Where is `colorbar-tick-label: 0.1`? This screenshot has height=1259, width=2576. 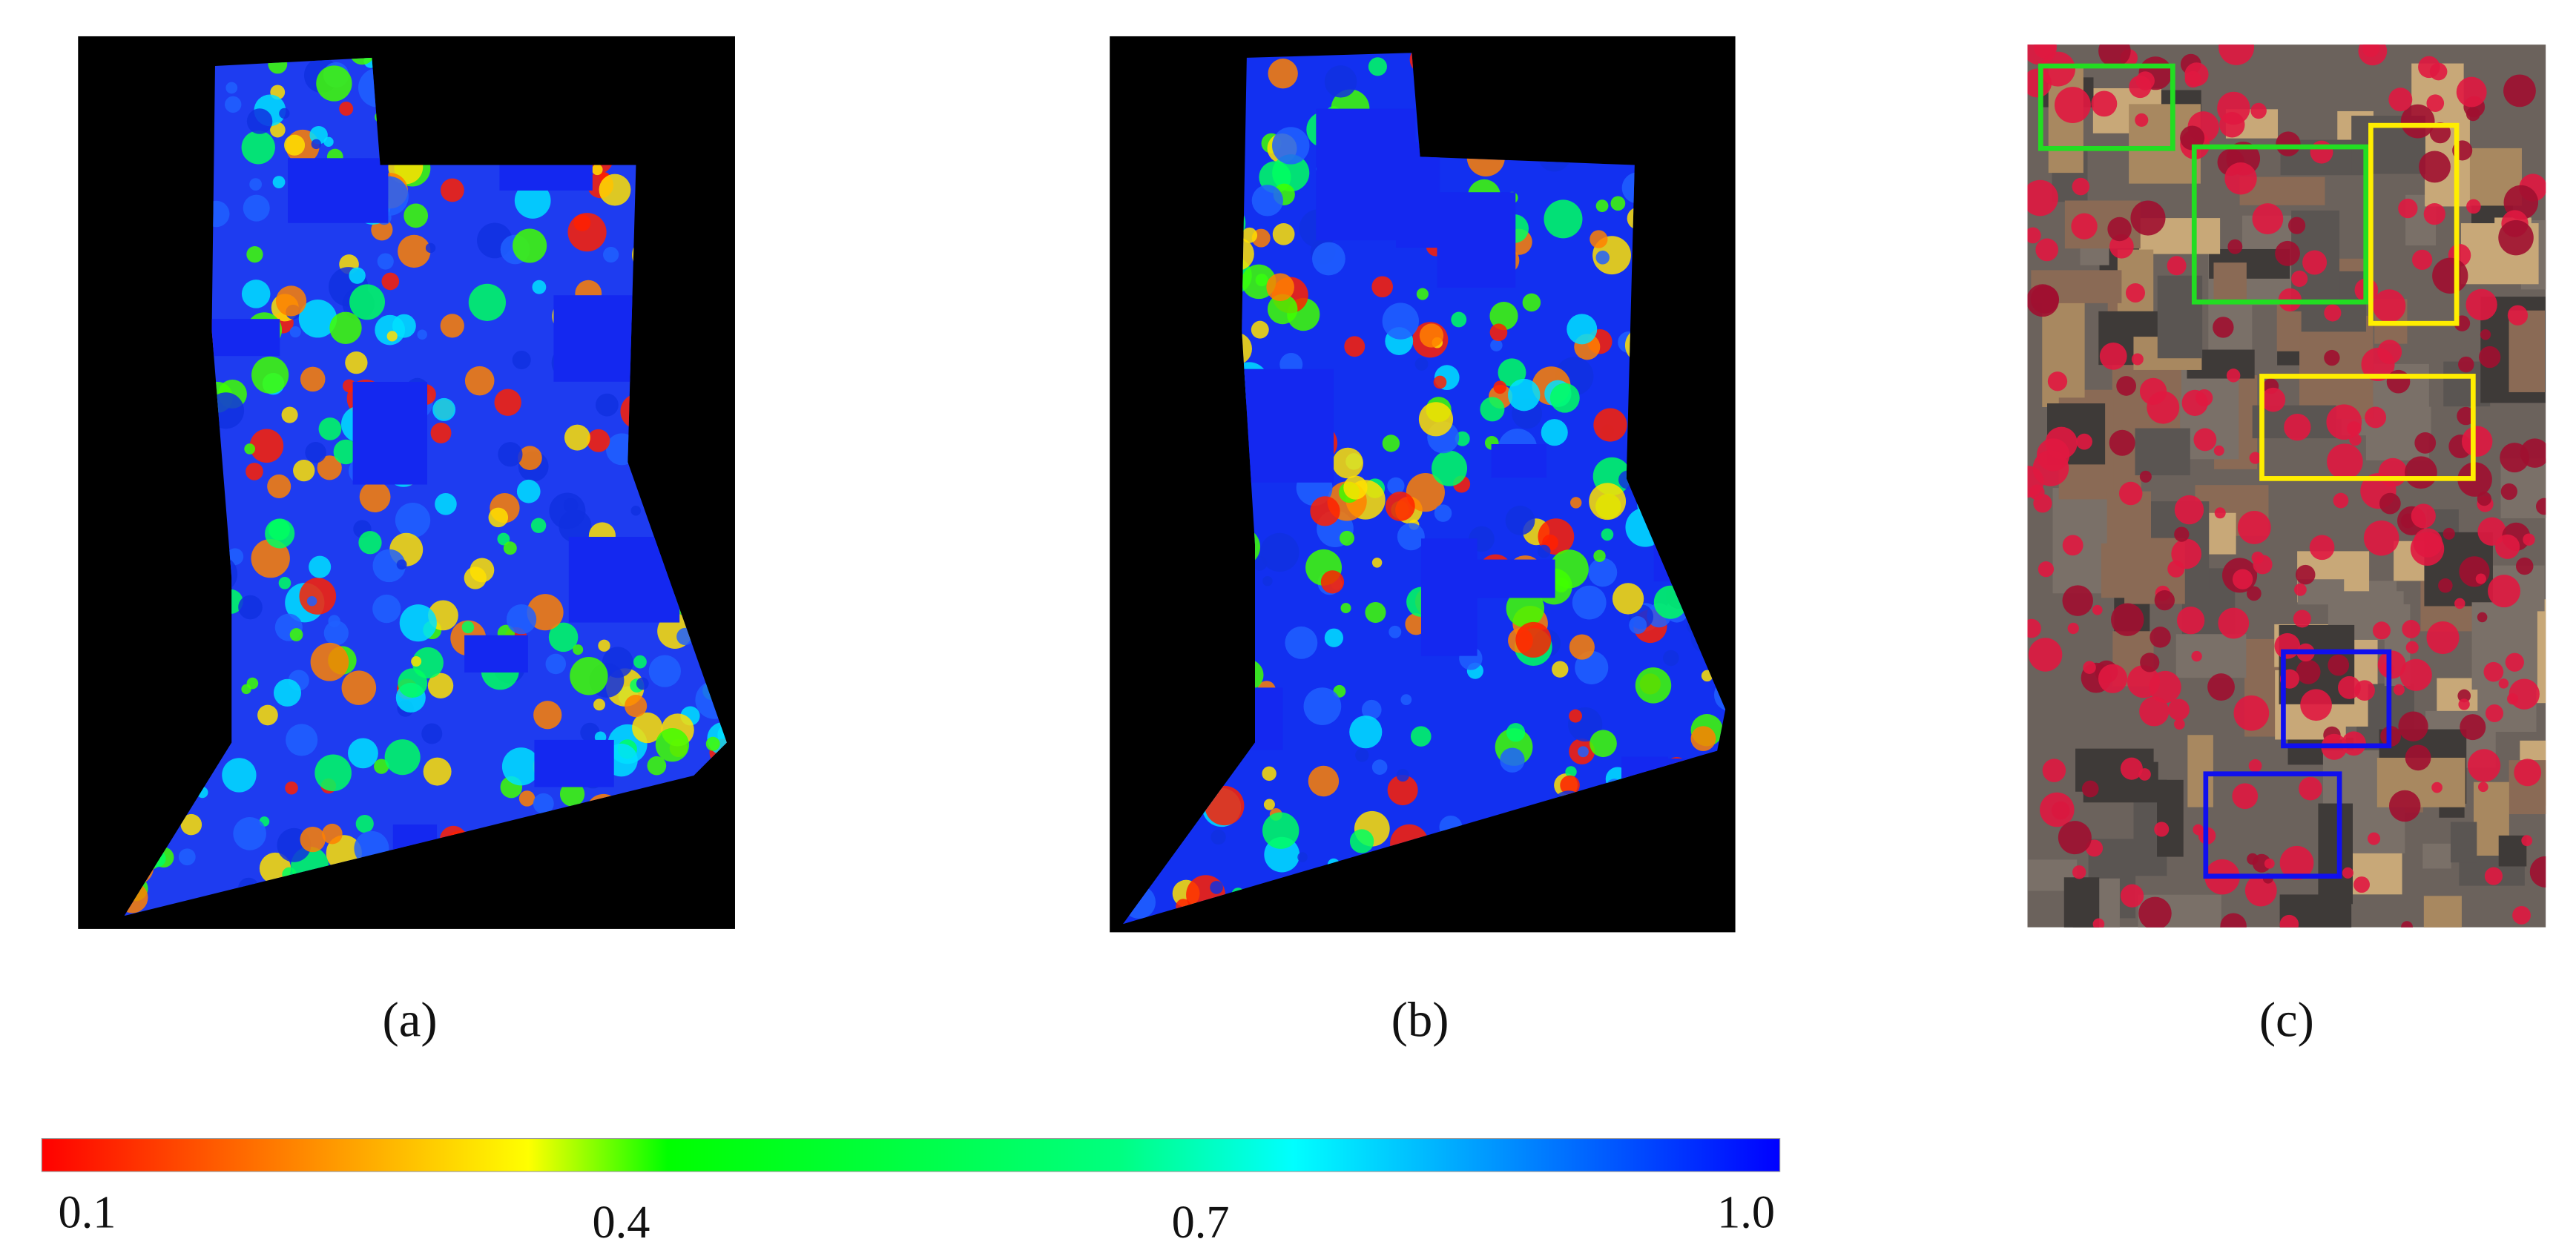
colorbar-tick-label: 0.1 is located at coordinates (88, 1212).